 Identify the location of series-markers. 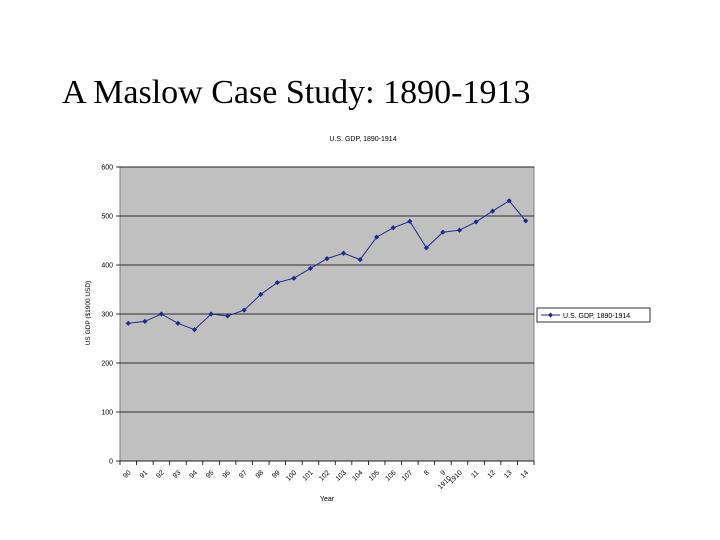
(327, 265).